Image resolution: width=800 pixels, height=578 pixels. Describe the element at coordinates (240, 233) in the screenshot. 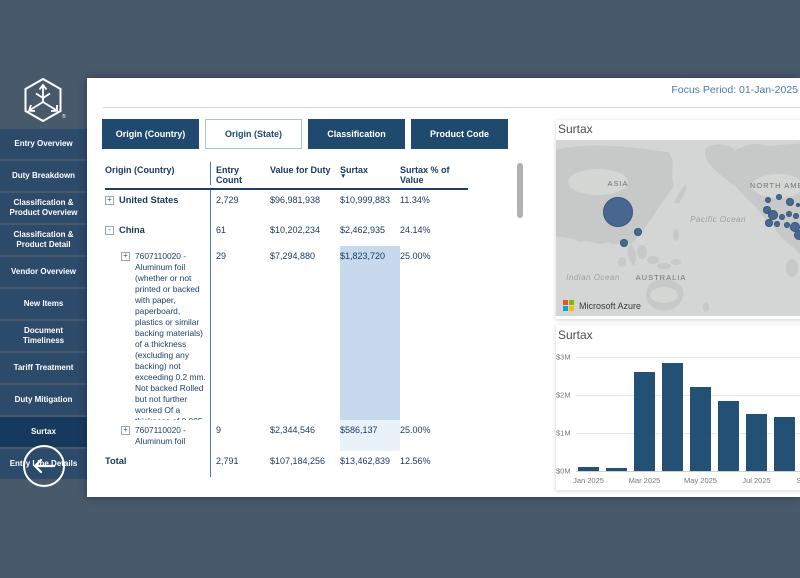

I see `row-value-cell: 61` at that location.